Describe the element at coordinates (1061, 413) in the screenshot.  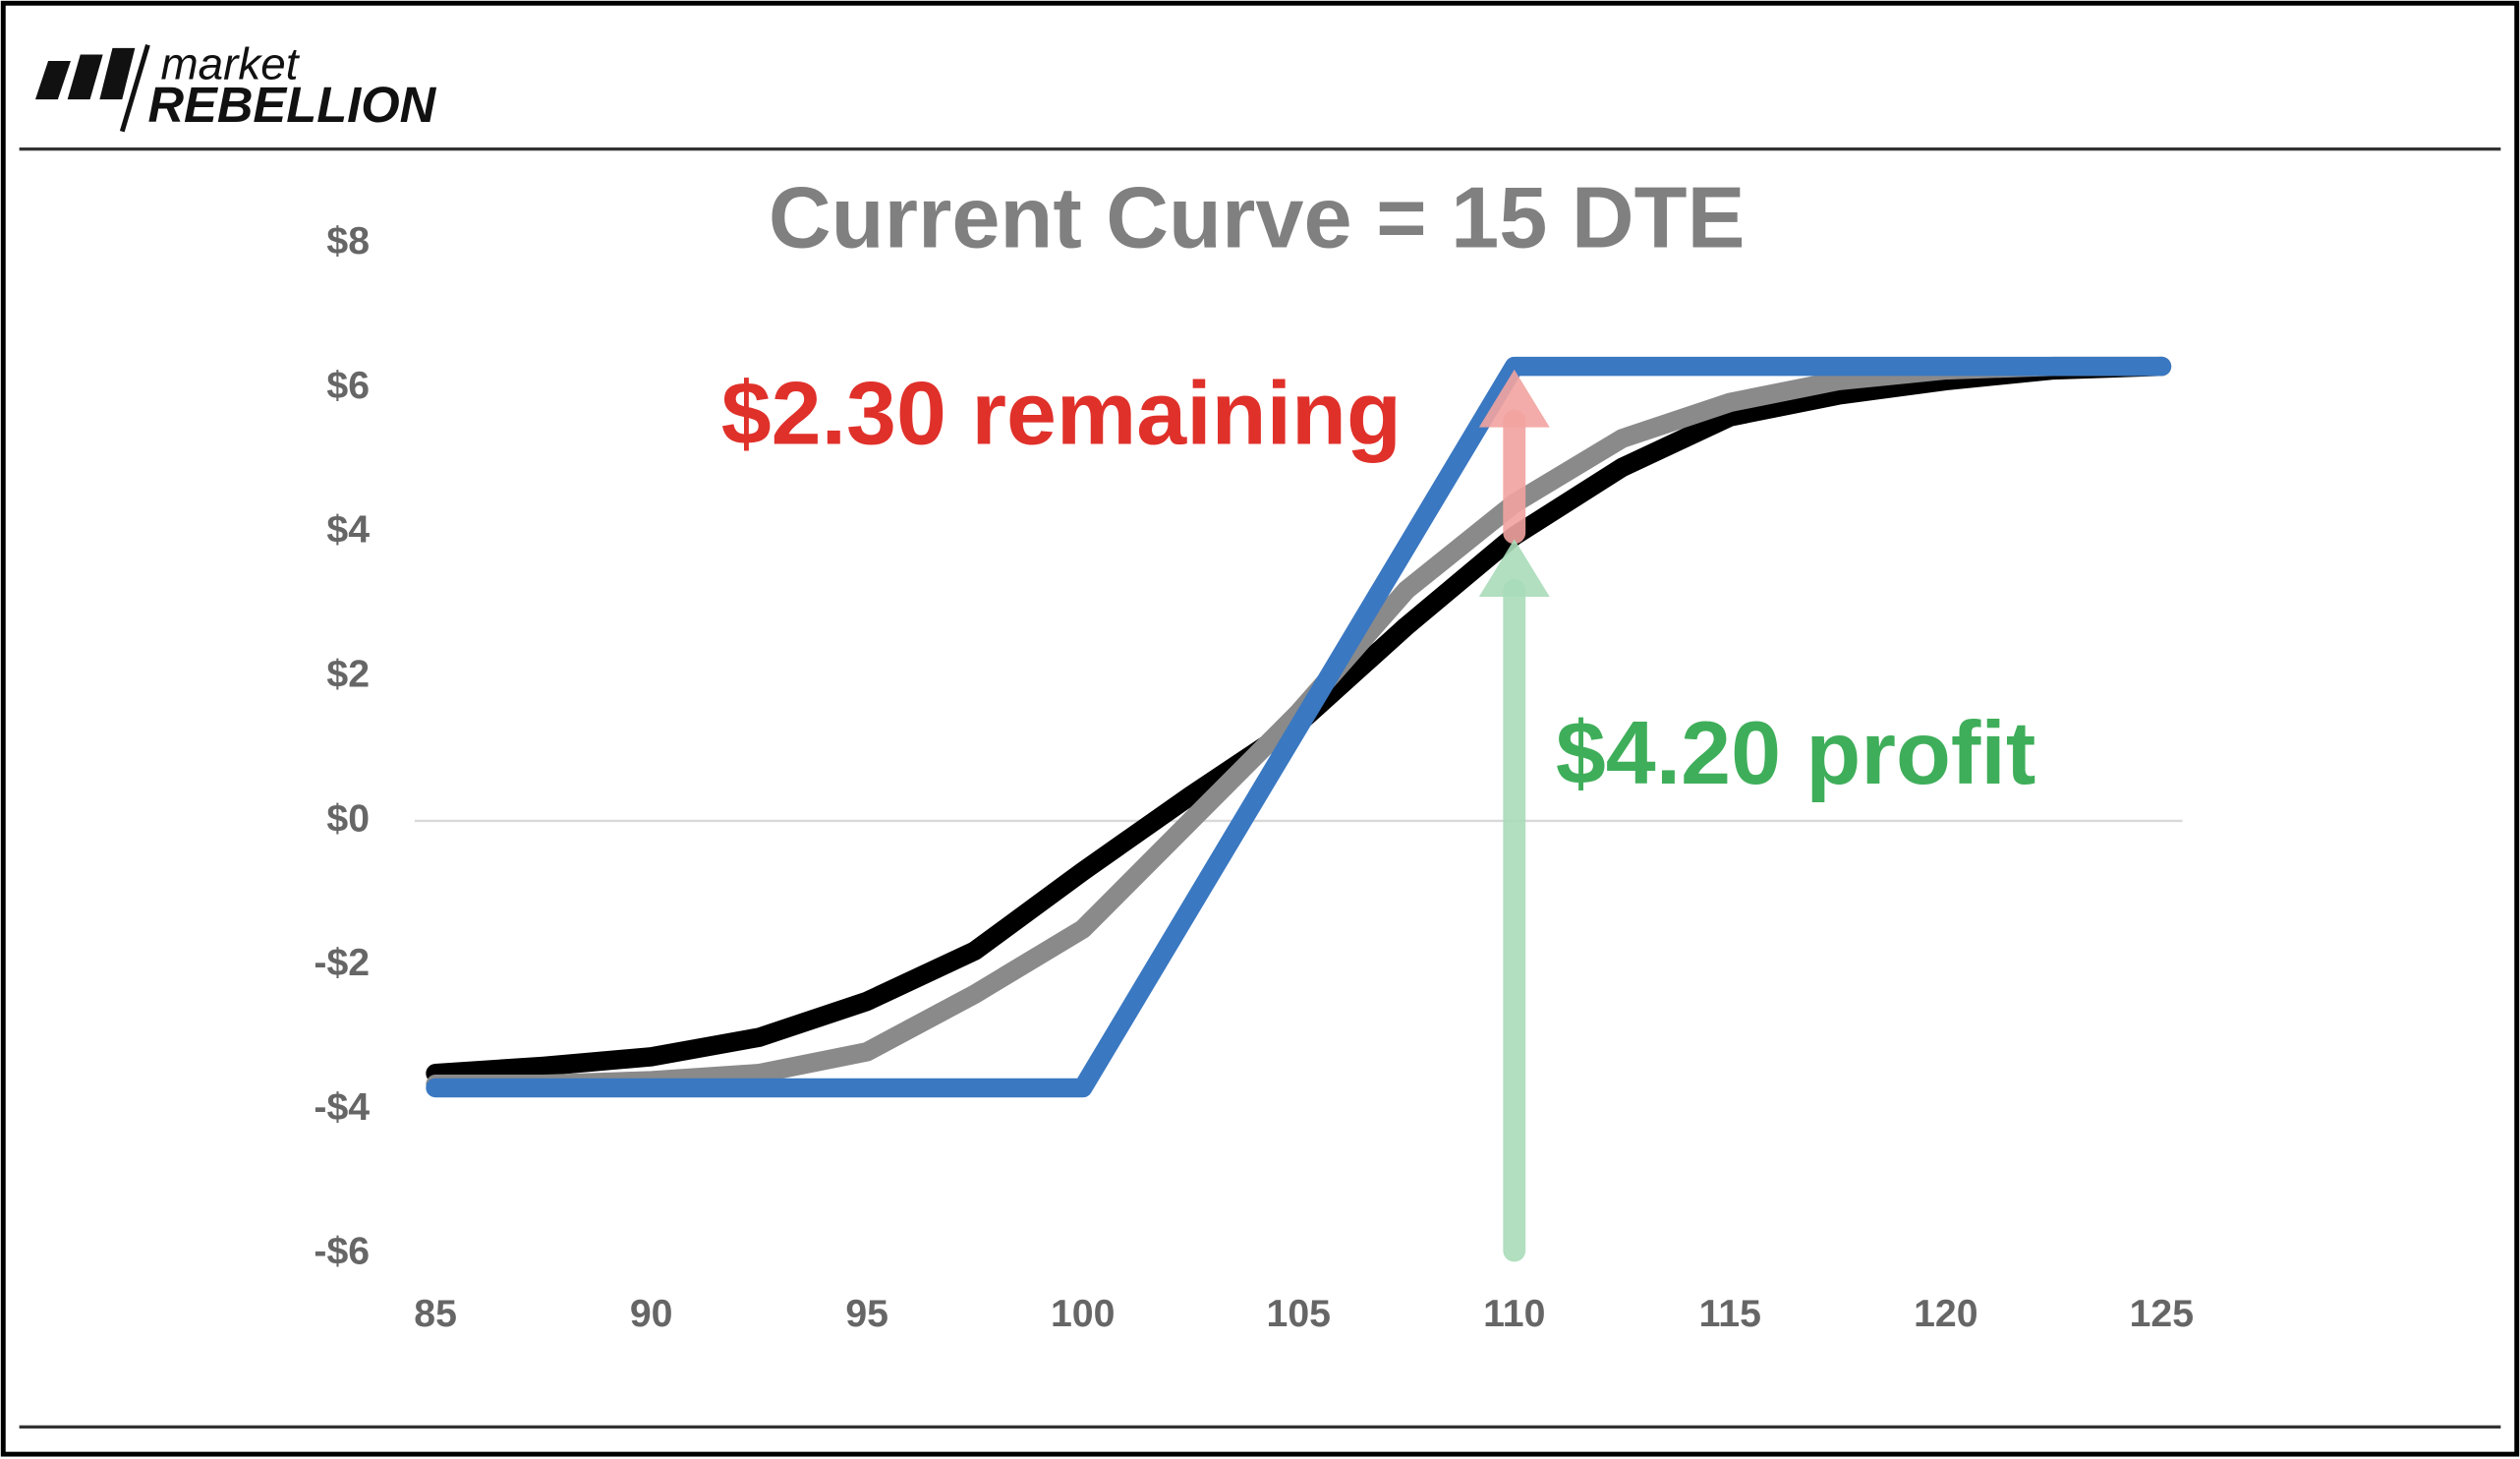
I see `annotation-text: $2.30 remaining` at that location.